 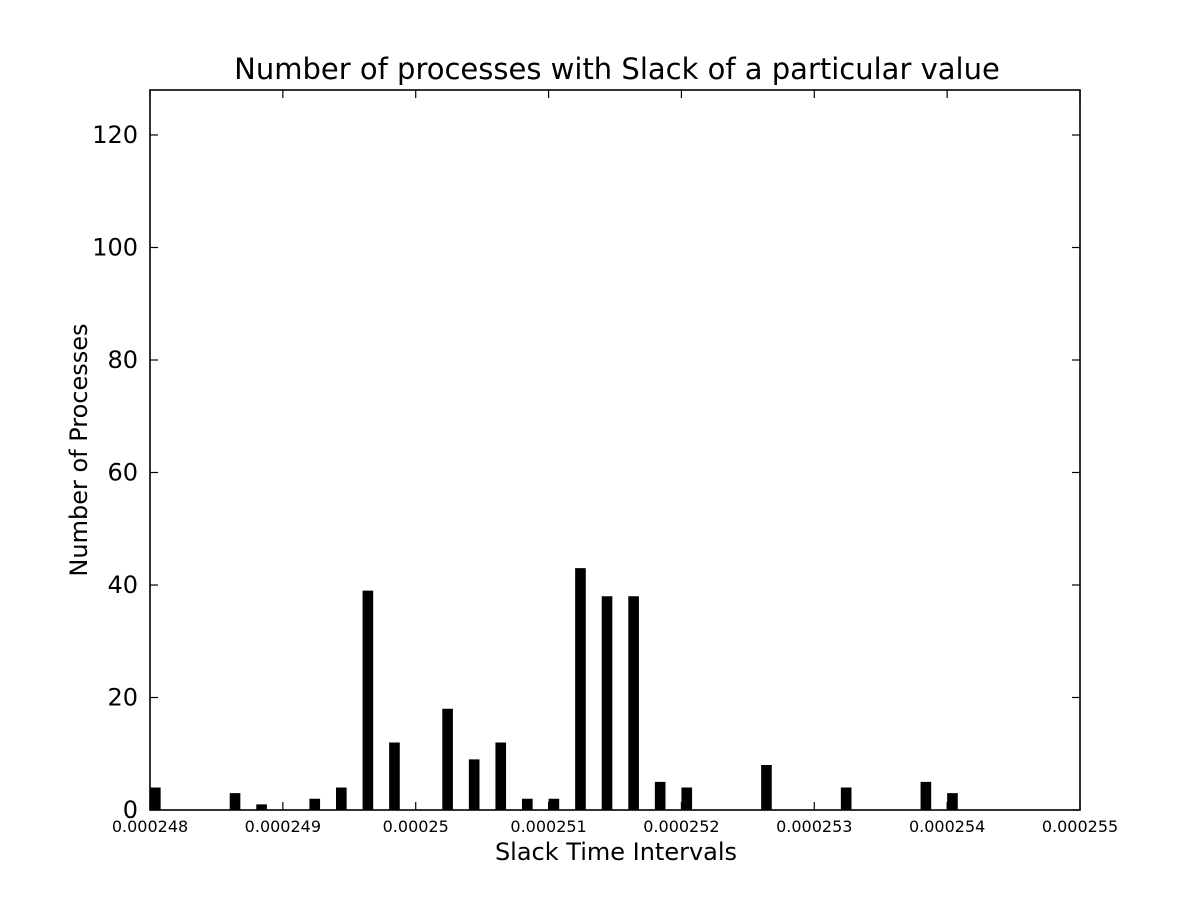 What do you see at coordinates (130, 810) in the screenshot?
I see `y-tick-label-0: 0` at bounding box center [130, 810].